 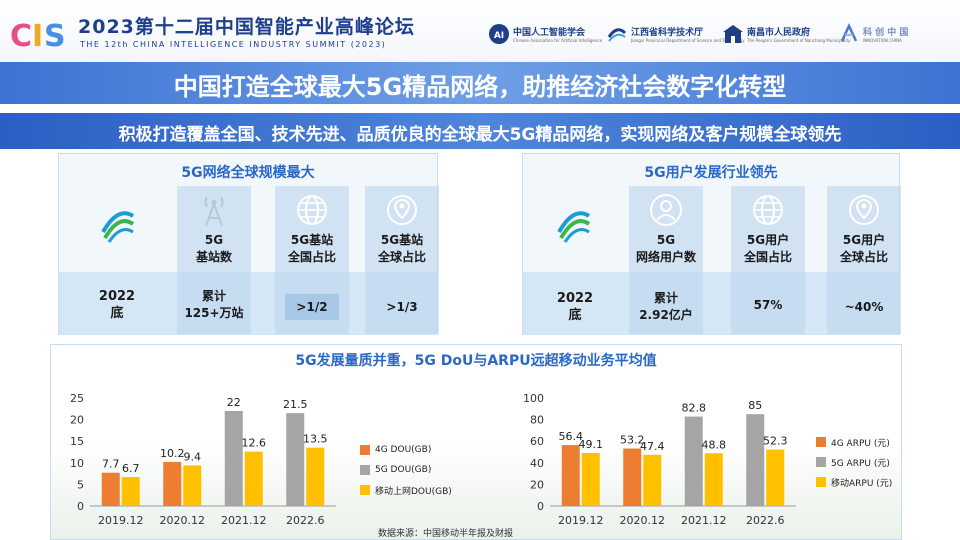 I want to click on partner-sub: INNOVATION CHINA, so click(x=882, y=40).